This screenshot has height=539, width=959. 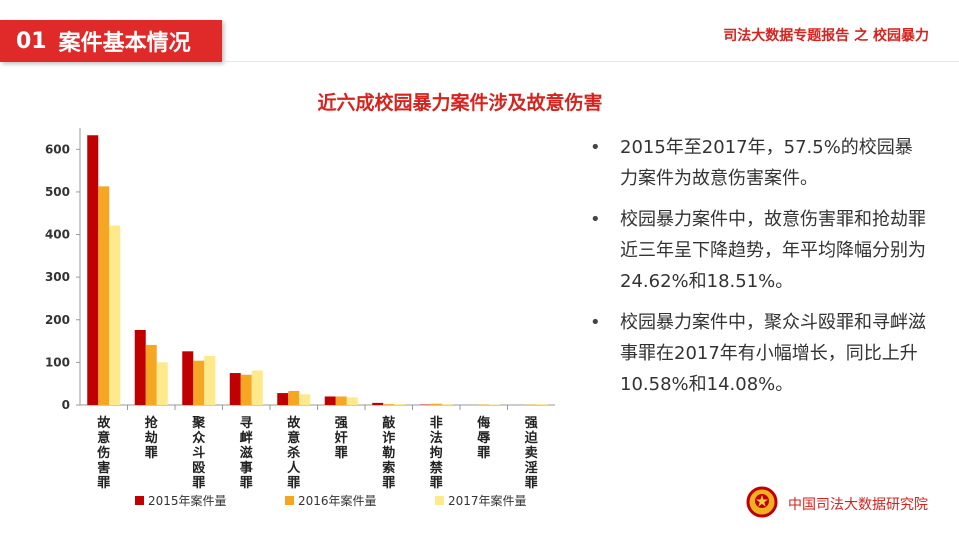 What do you see at coordinates (31, 41) in the screenshot?
I see `section-number: 01` at bounding box center [31, 41].